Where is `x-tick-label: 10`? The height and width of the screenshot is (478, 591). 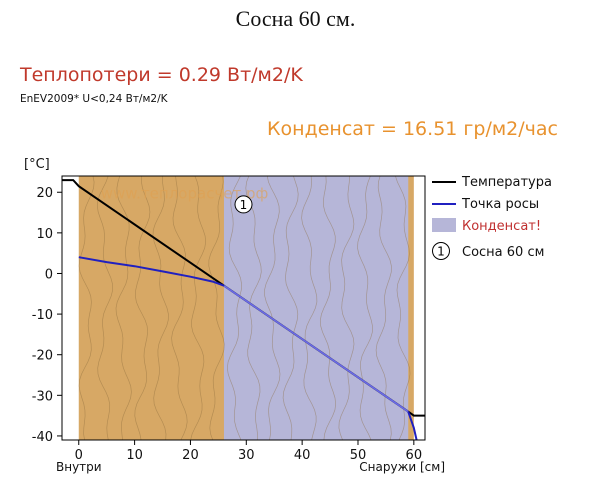
x-tick-label: 10 is located at coordinates (134, 455).